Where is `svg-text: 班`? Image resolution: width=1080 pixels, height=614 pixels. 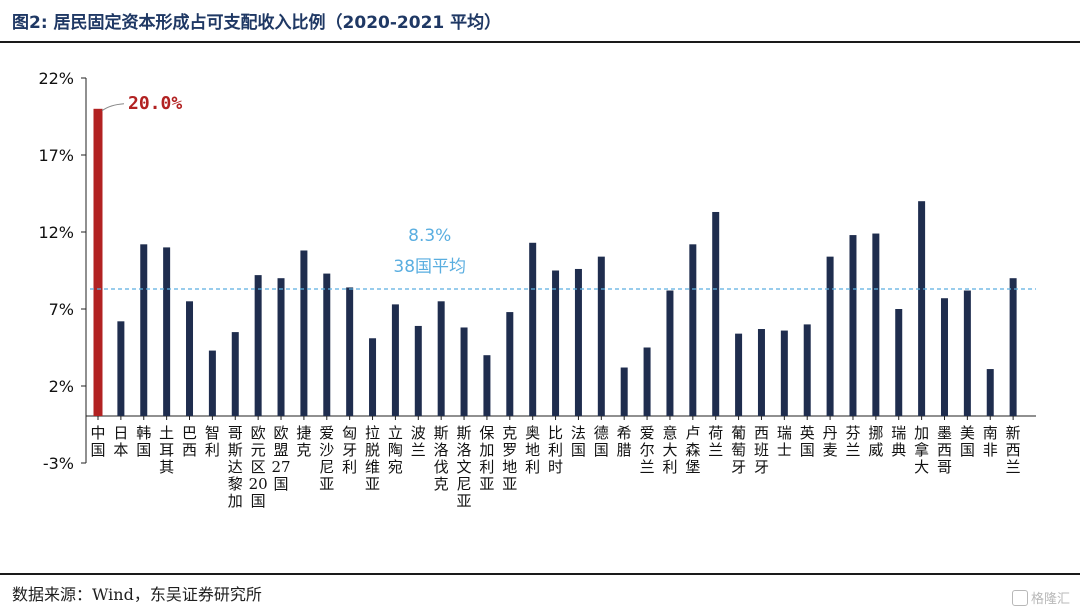 svg-text: 班 is located at coordinates (761, 450).